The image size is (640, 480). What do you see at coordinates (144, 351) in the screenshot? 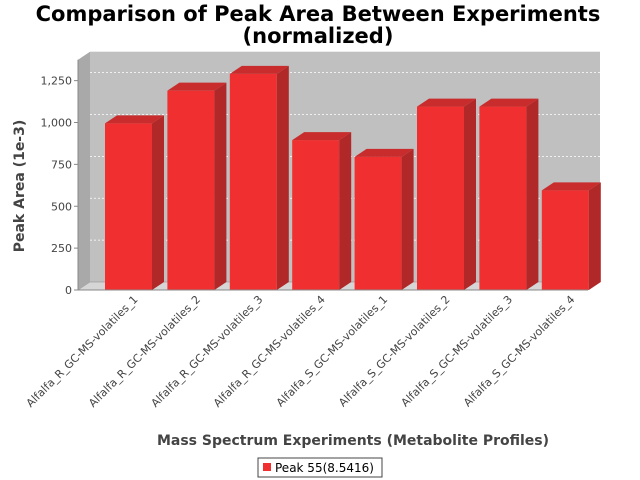
I see `x-tick-label: Alfalfa_R_GC-MS-volatiles_2` at bounding box center [144, 351].